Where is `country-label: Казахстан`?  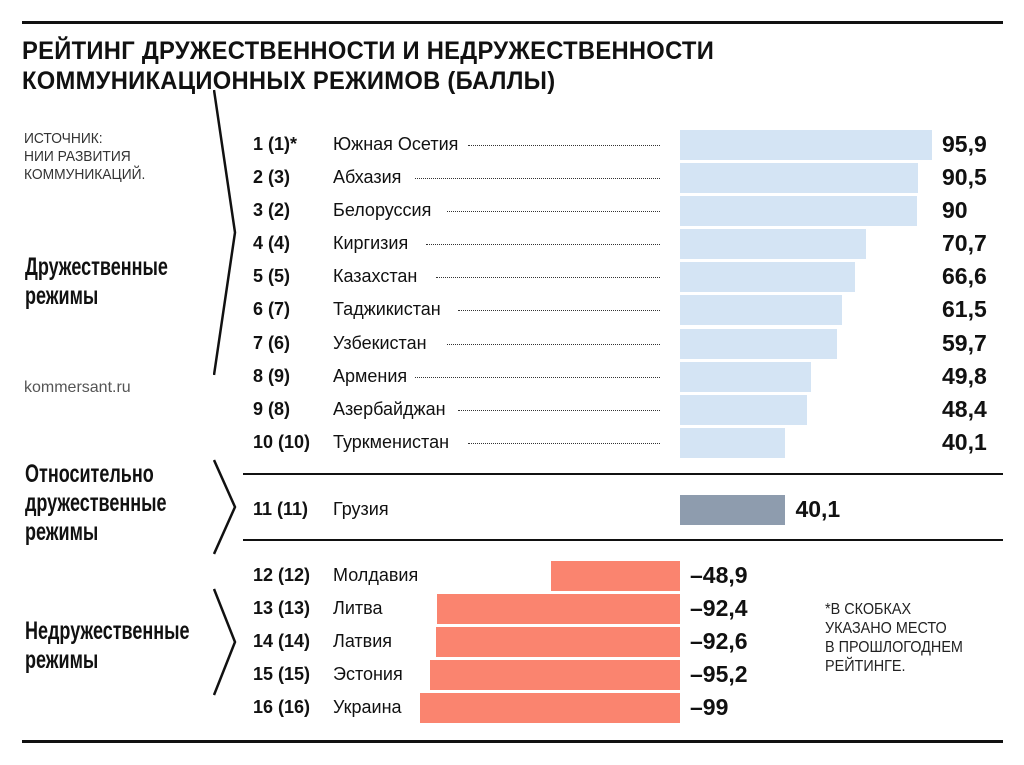 country-label: Казахстан is located at coordinates (375, 276).